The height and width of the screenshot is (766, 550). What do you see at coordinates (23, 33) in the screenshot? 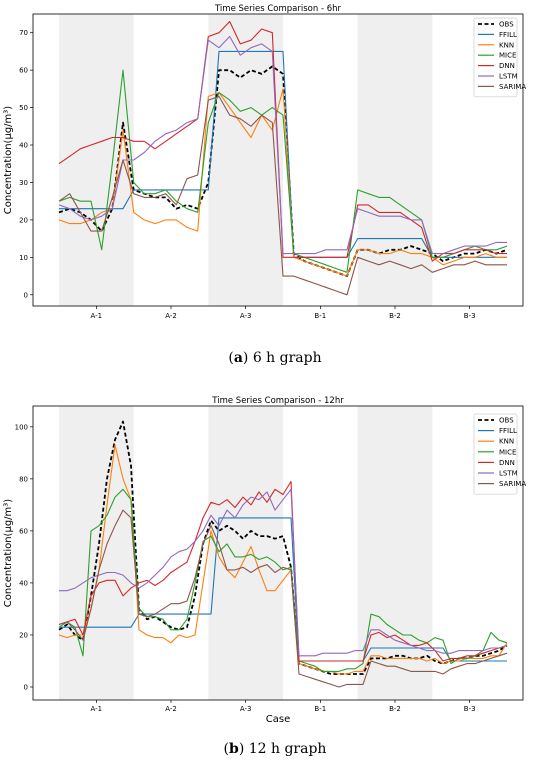
I see `y-tick-label: 70` at bounding box center [23, 33].